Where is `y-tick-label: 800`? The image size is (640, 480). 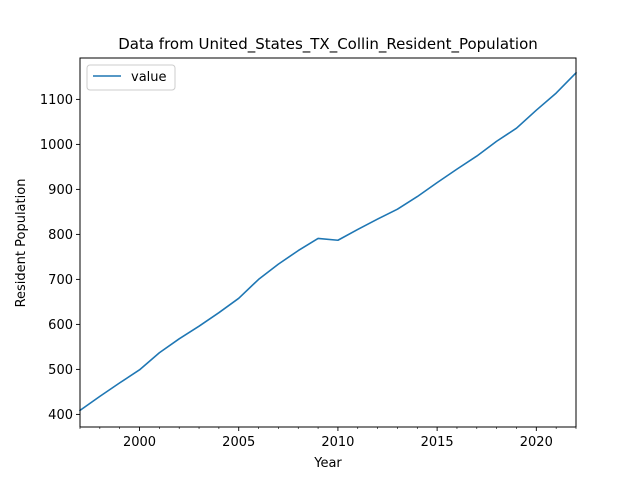 y-tick-label: 800 is located at coordinates (60, 235).